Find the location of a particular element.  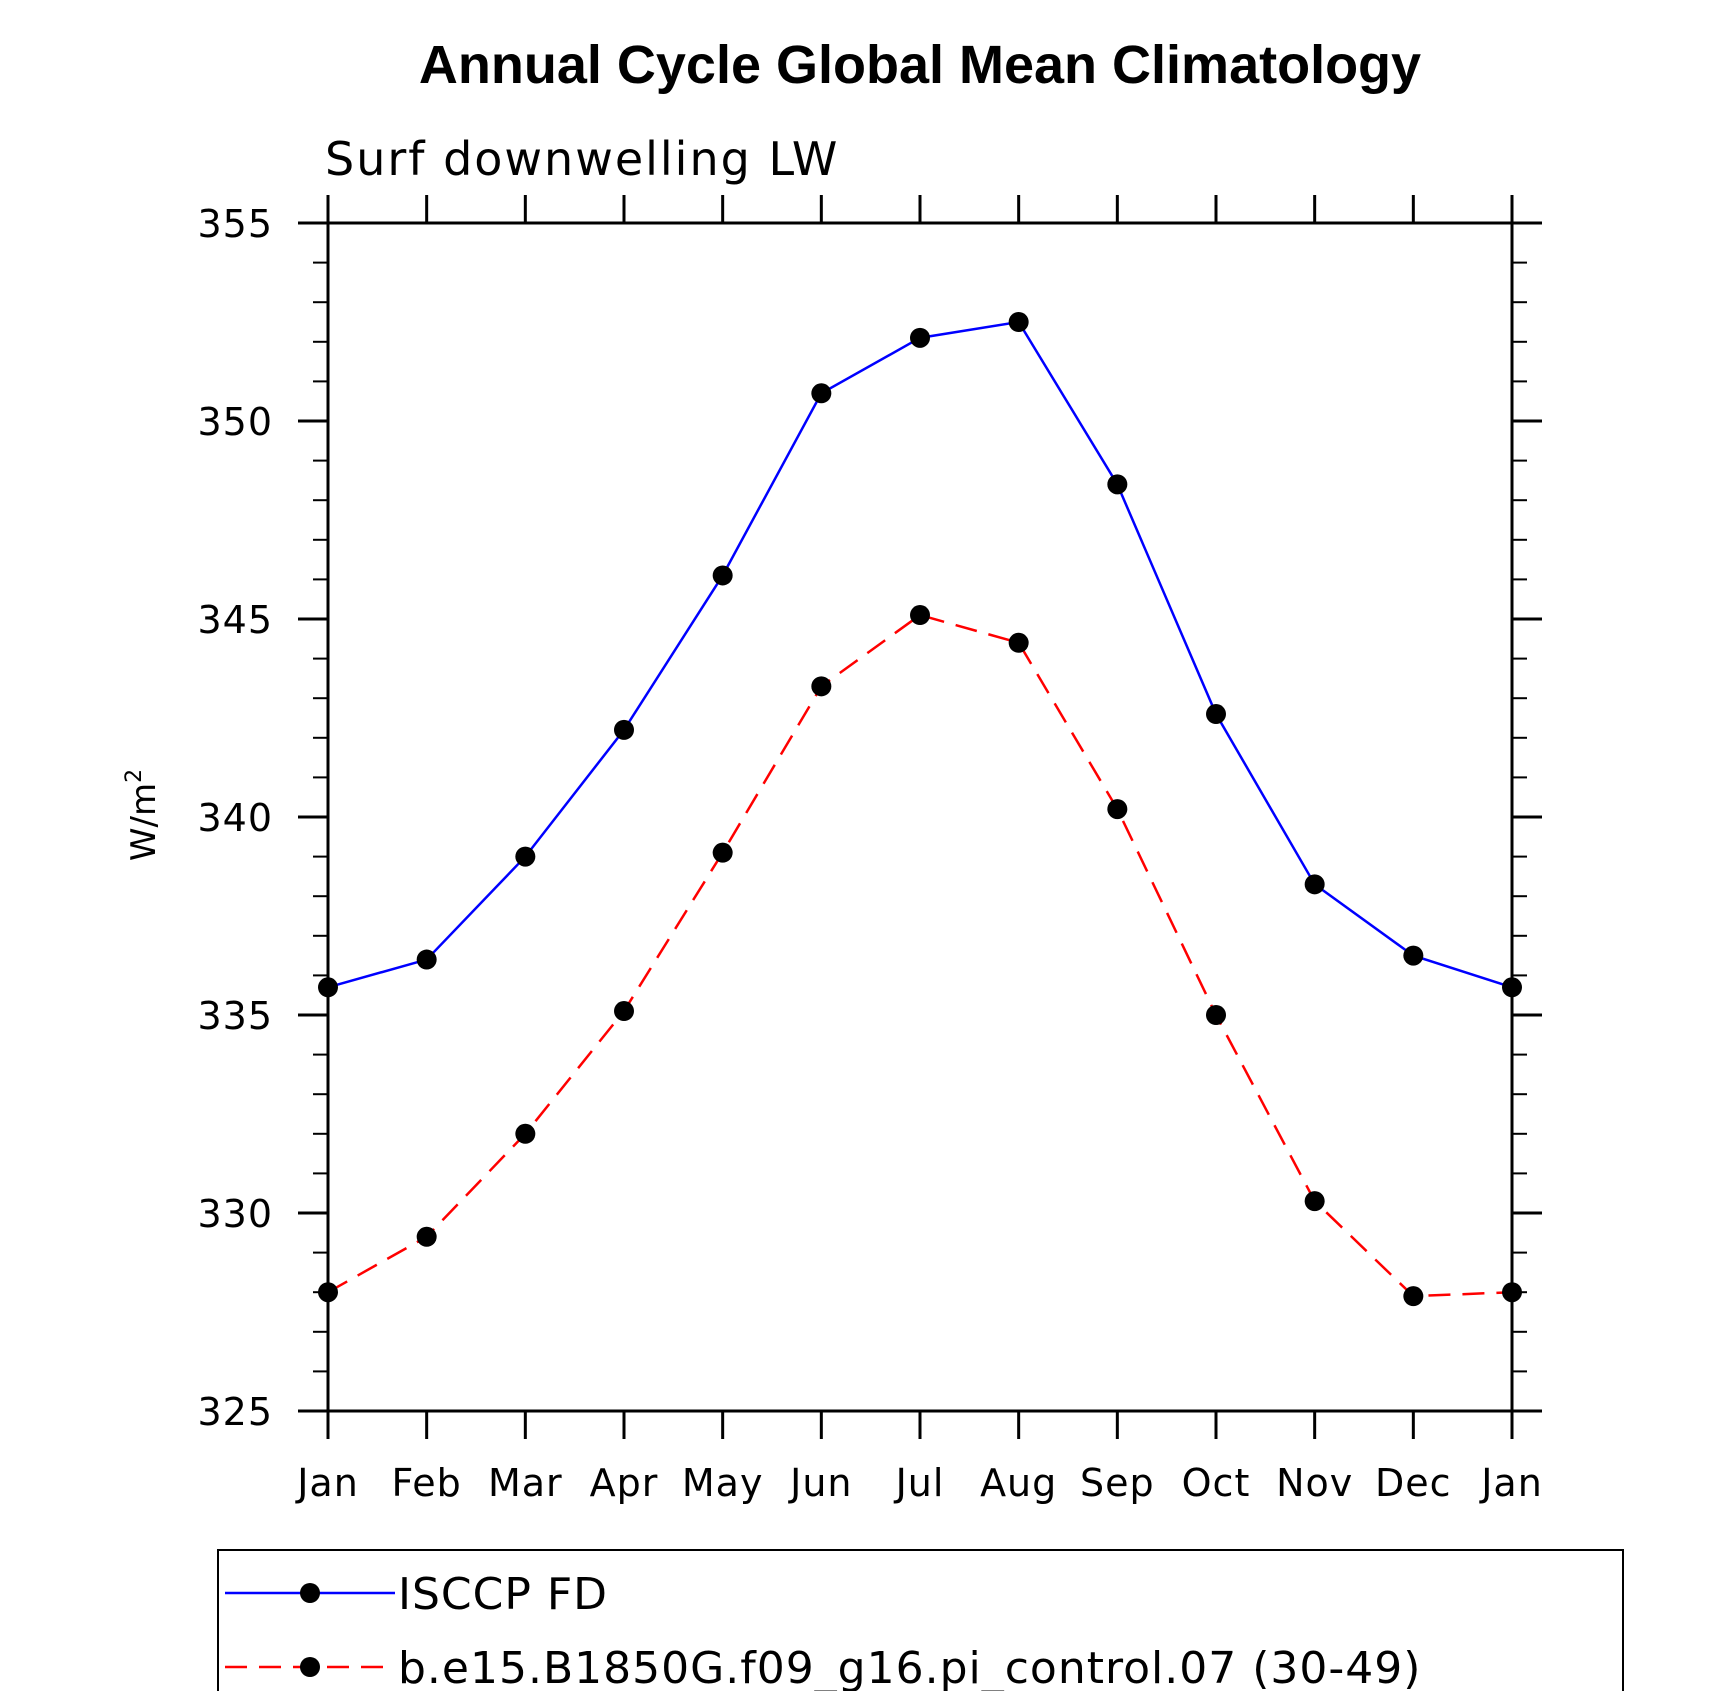

y-tick-label: 335 is located at coordinates (235, 1016).